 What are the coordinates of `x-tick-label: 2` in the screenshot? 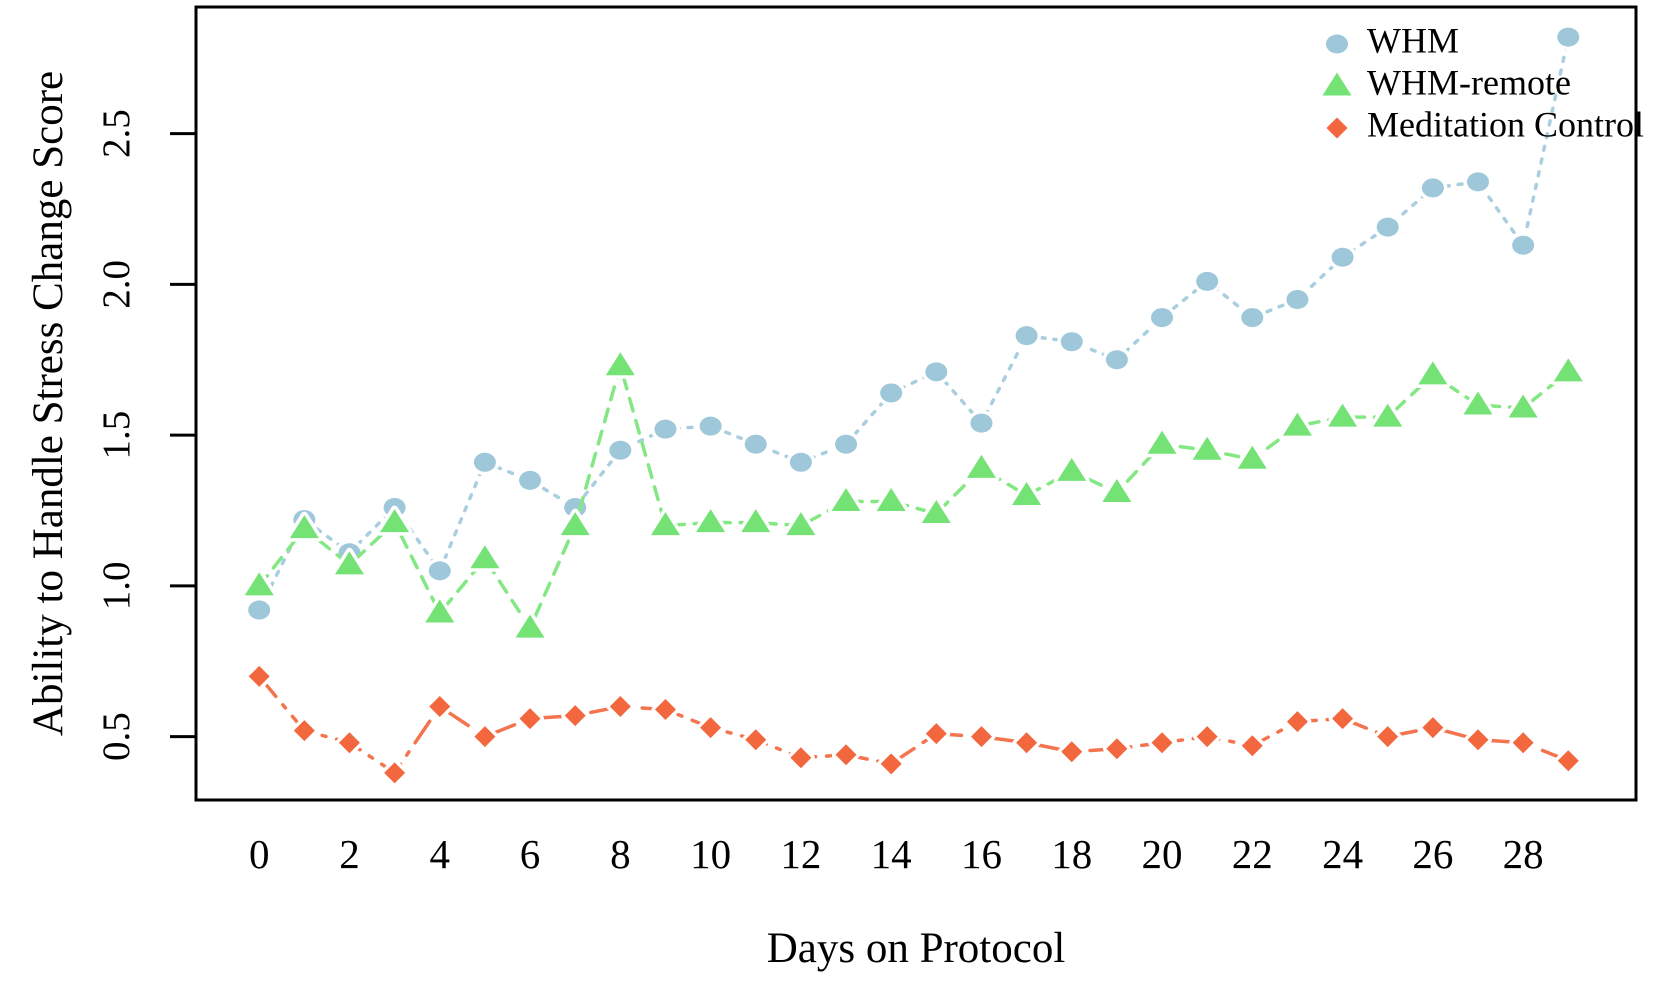 It's located at (349, 854).